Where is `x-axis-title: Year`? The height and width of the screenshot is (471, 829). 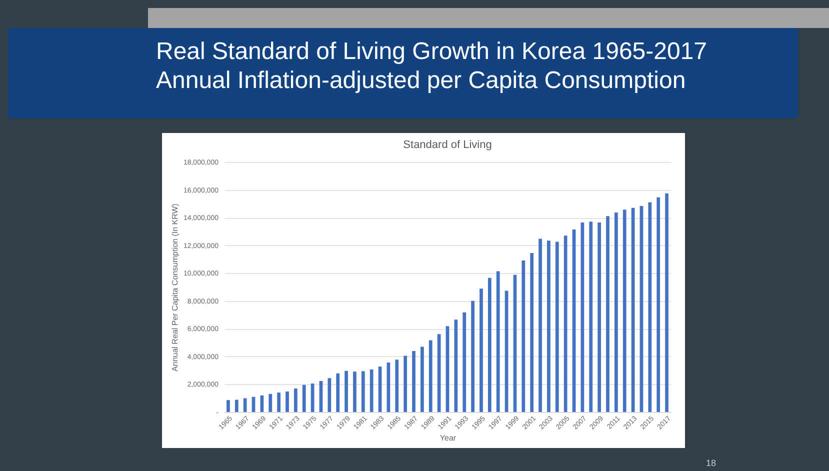
x-axis-title: Year is located at coordinates (448, 437).